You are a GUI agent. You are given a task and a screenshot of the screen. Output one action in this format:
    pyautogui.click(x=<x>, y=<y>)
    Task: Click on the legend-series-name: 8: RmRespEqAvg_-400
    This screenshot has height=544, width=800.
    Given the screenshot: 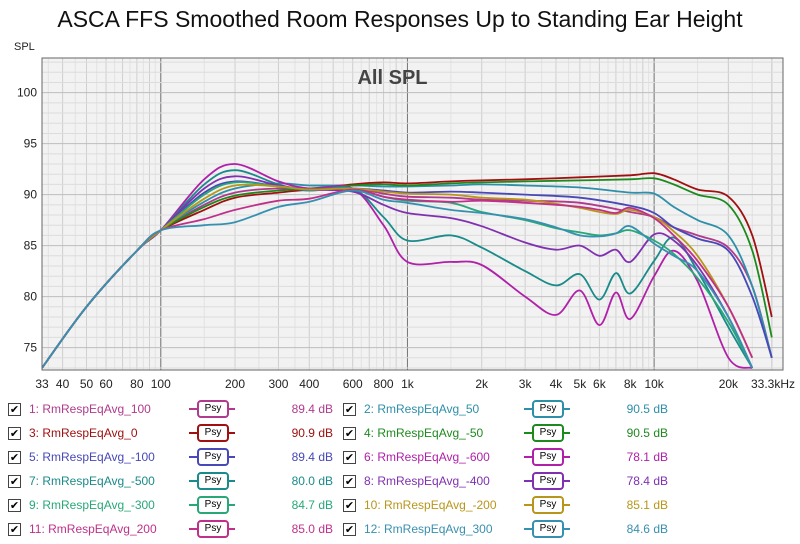 What is the action you would take?
    pyautogui.click(x=427, y=481)
    